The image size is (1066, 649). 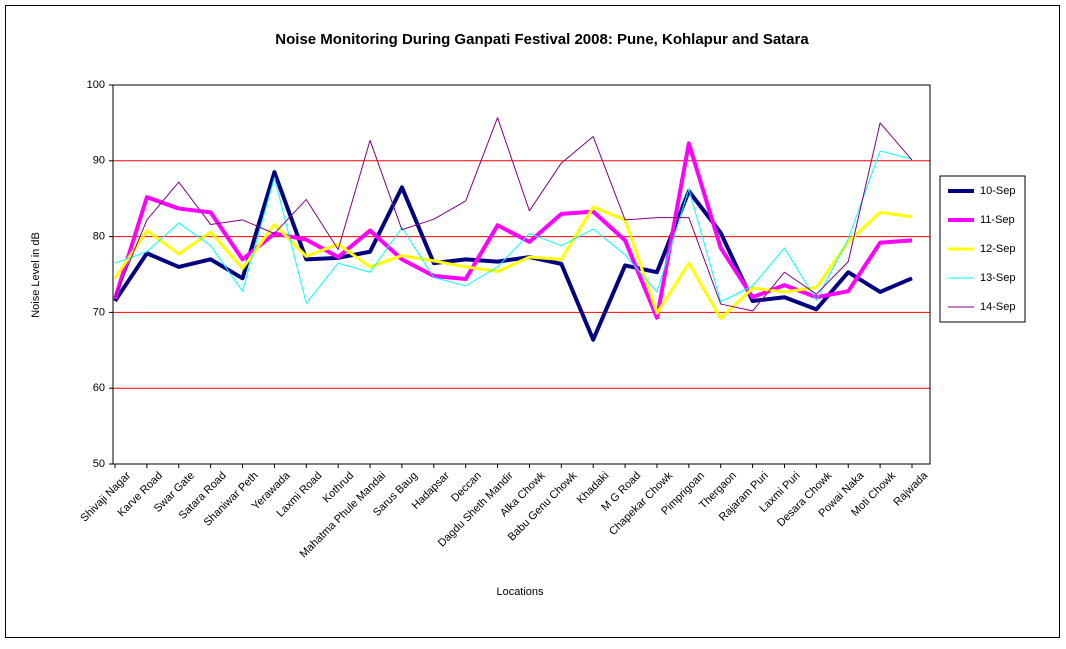 What do you see at coordinates (997, 191) in the screenshot?
I see `legend-label: 10-Sep` at bounding box center [997, 191].